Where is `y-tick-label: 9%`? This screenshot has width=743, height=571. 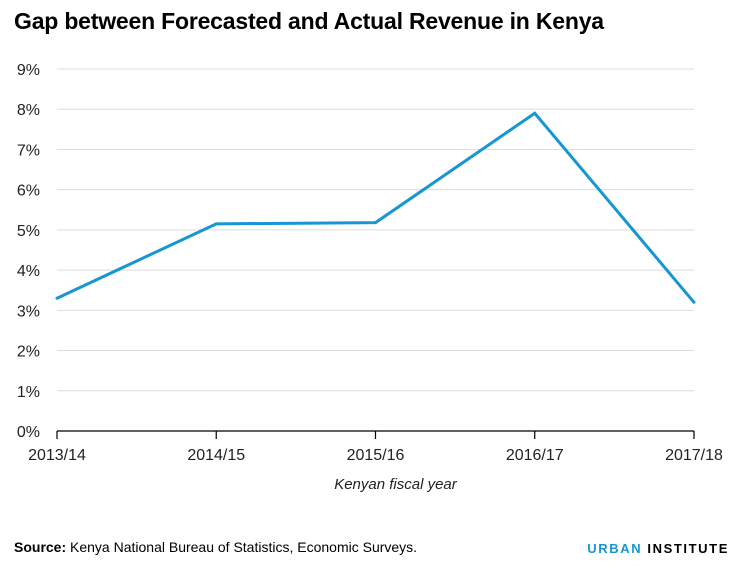 y-tick-label: 9% is located at coordinates (28, 70).